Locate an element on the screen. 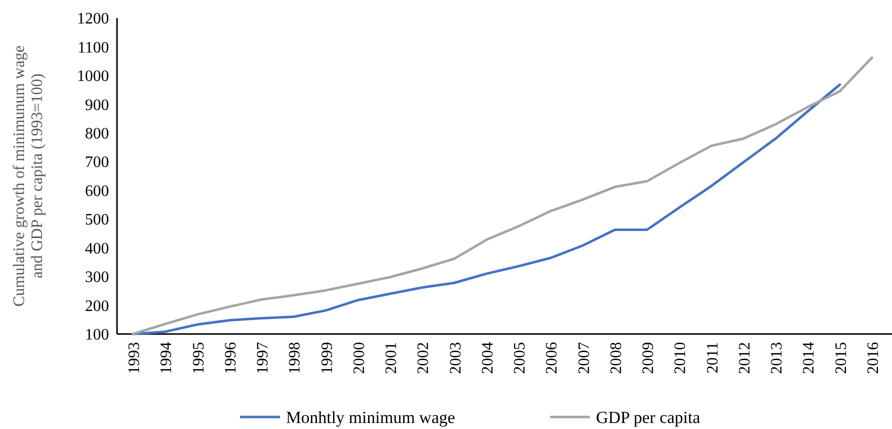  x-tick-label: 2010 is located at coordinates (681, 358).